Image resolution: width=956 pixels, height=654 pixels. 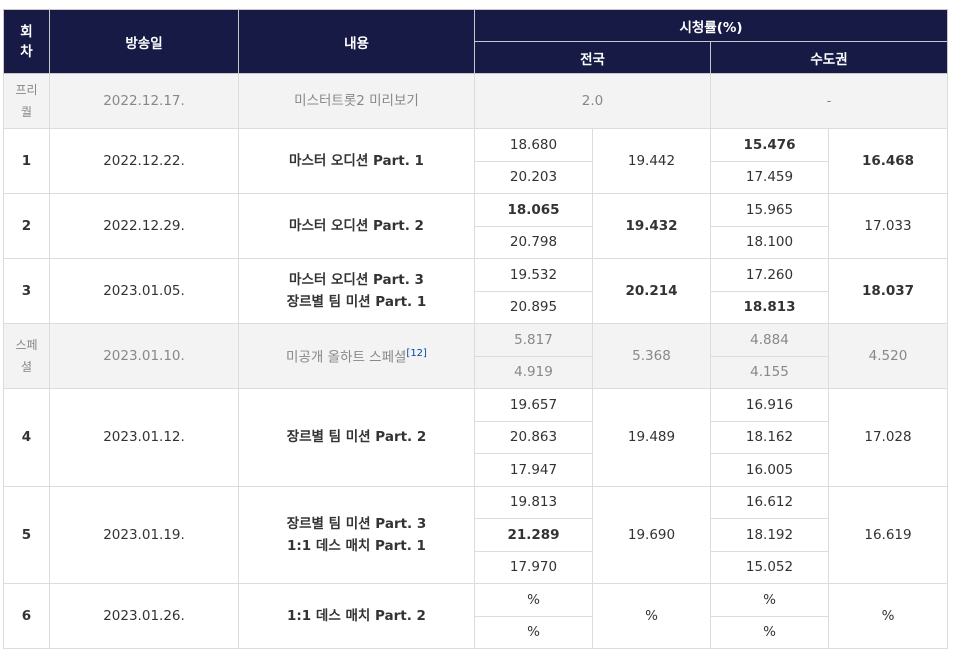 What do you see at coordinates (356, 523) in the screenshot?
I see `title-line: 장르별 팀 미션 Part. 3` at bounding box center [356, 523].